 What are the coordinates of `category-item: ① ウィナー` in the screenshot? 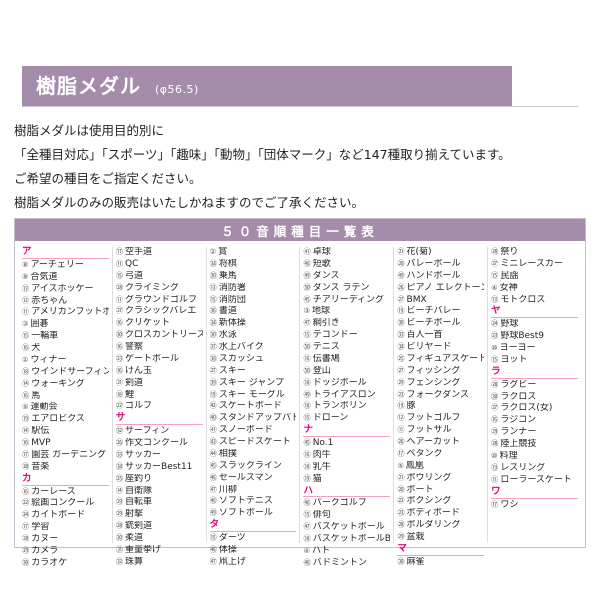 It's located at (65, 361).